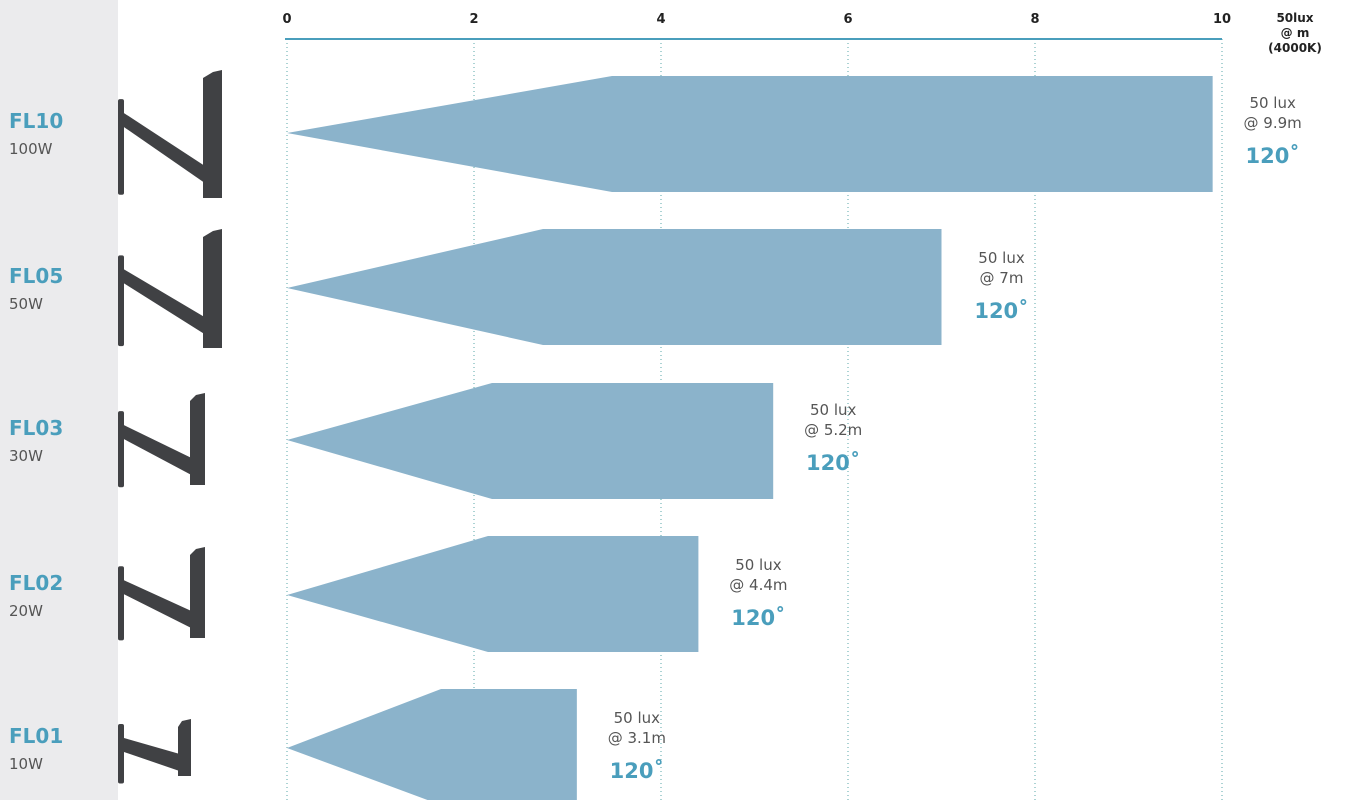 The height and width of the screenshot is (804, 1351). What do you see at coordinates (36, 276) in the screenshot?
I see `model-label: FL05` at bounding box center [36, 276].